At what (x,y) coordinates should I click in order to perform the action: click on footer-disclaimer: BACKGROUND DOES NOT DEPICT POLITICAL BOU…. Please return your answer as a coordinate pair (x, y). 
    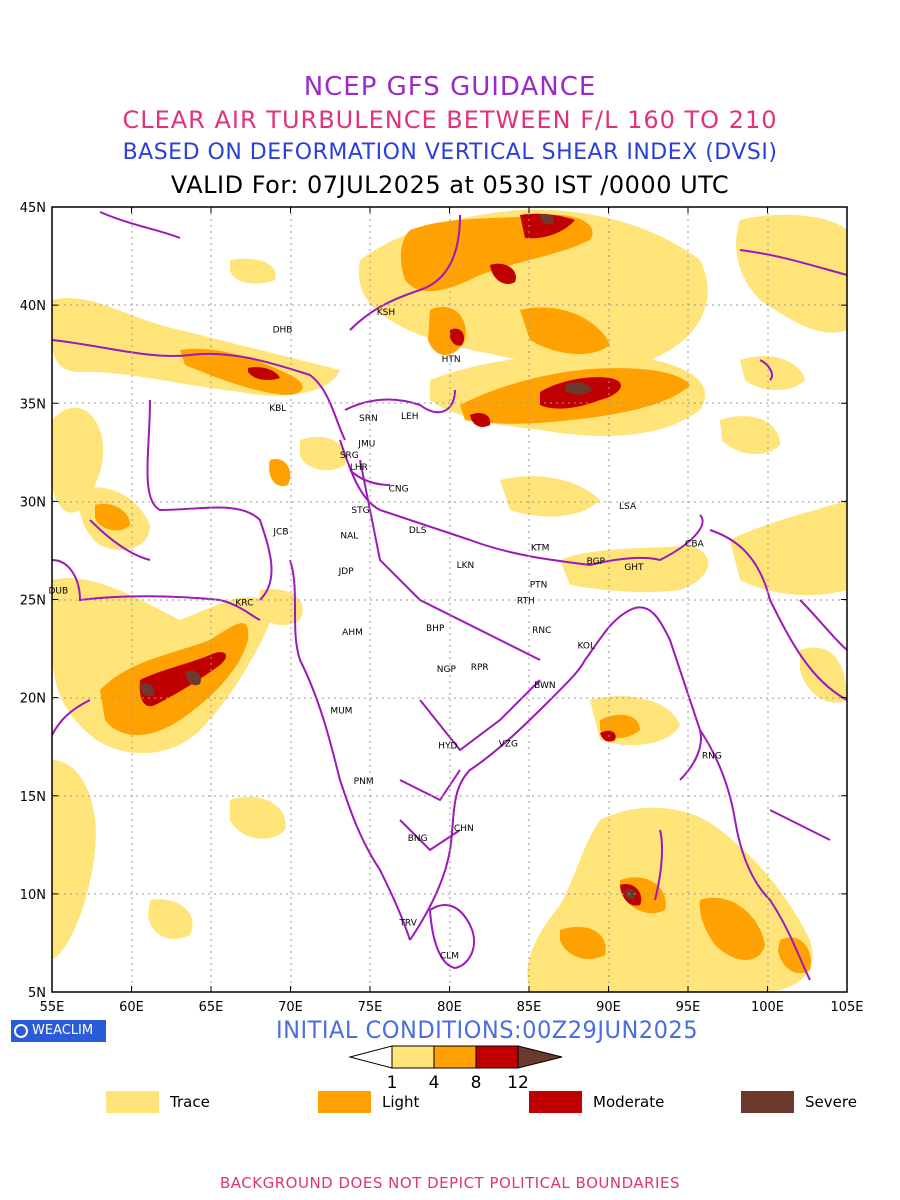
    Looking at the image, I should click on (450, 1183).